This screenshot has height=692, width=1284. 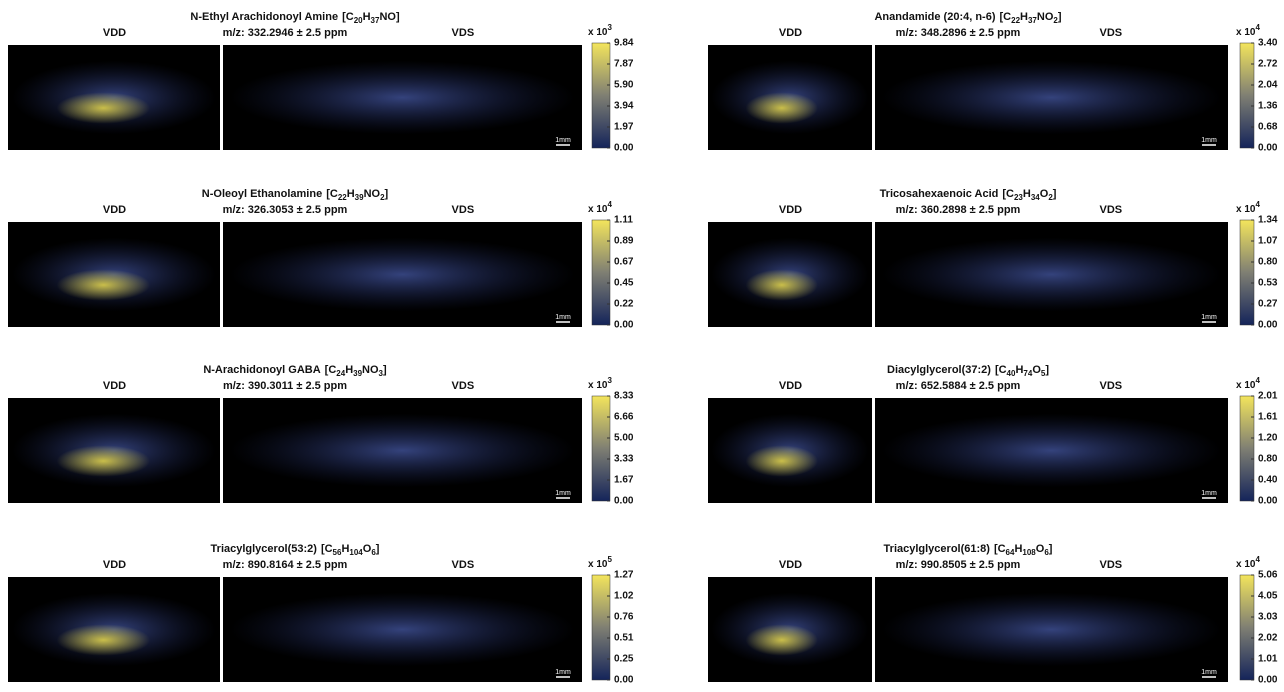 What do you see at coordinates (261, 370) in the screenshot?
I see `compound-name: N-Arachidonoyl GABA` at bounding box center [261, 370].